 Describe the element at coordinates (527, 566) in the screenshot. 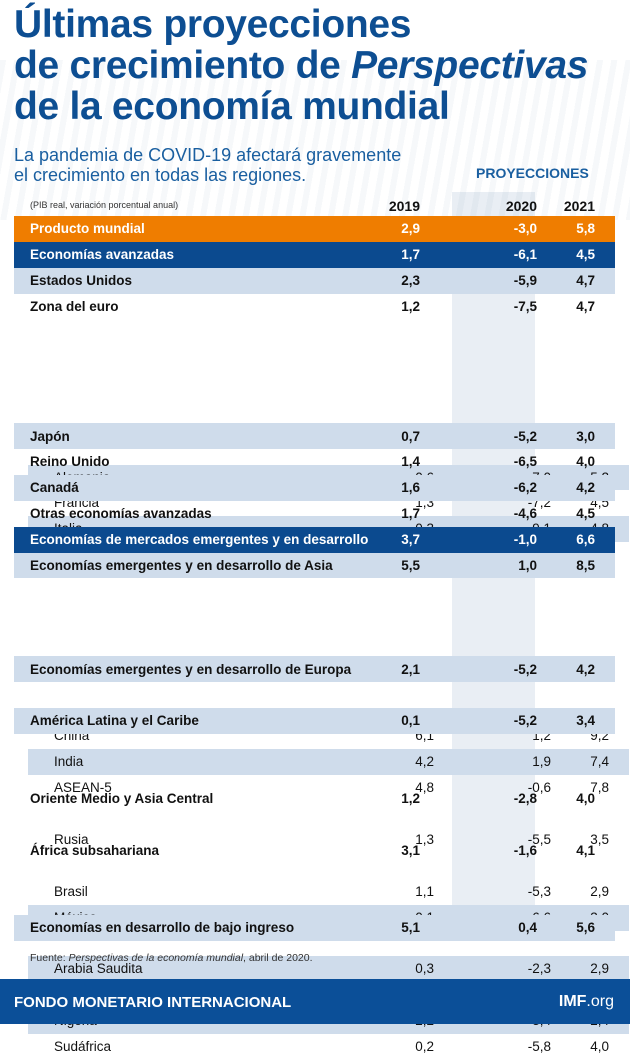

I see `value-2020: 1,0` at that location.